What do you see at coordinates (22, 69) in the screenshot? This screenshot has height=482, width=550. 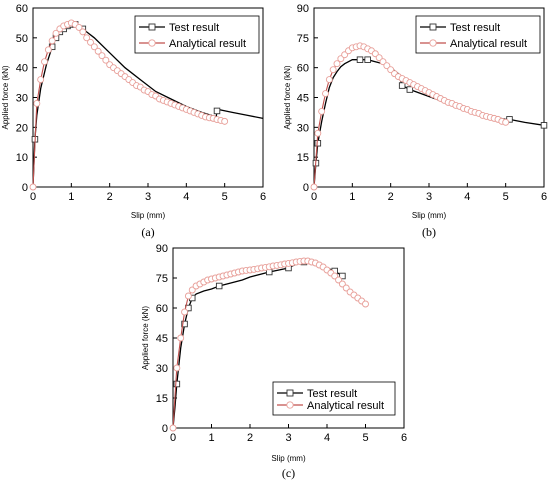 I see `y-tick-label: 40` at bounding box center [22, 69].